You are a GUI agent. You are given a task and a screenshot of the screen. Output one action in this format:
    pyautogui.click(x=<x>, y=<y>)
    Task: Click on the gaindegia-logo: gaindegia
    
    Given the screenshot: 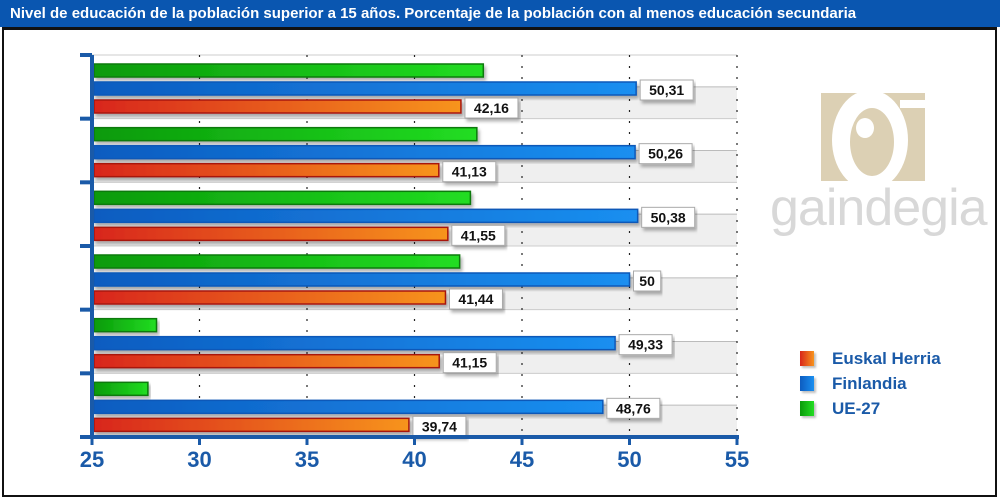 What is the action you would take?
    pyautogui.click(x=880, y=175)
    